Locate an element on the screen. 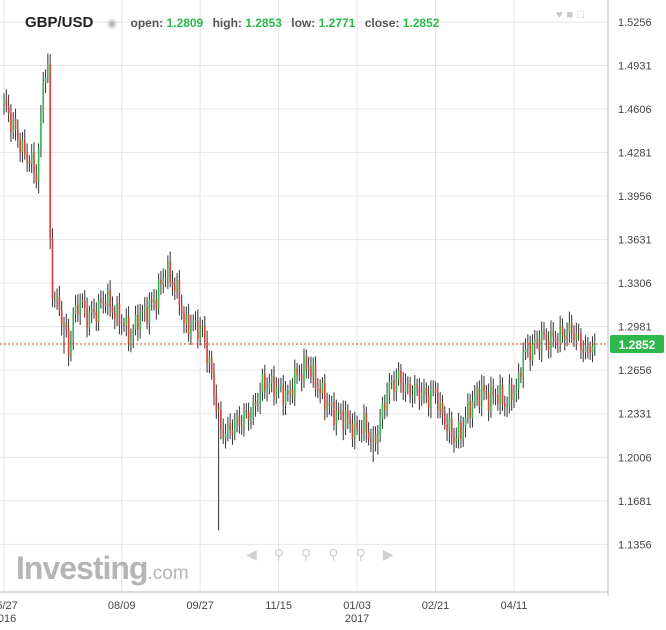 The width and height of the screenshot is (666, 630). zoom-out-icon: ⚲ is located at coordinates (315, 554).